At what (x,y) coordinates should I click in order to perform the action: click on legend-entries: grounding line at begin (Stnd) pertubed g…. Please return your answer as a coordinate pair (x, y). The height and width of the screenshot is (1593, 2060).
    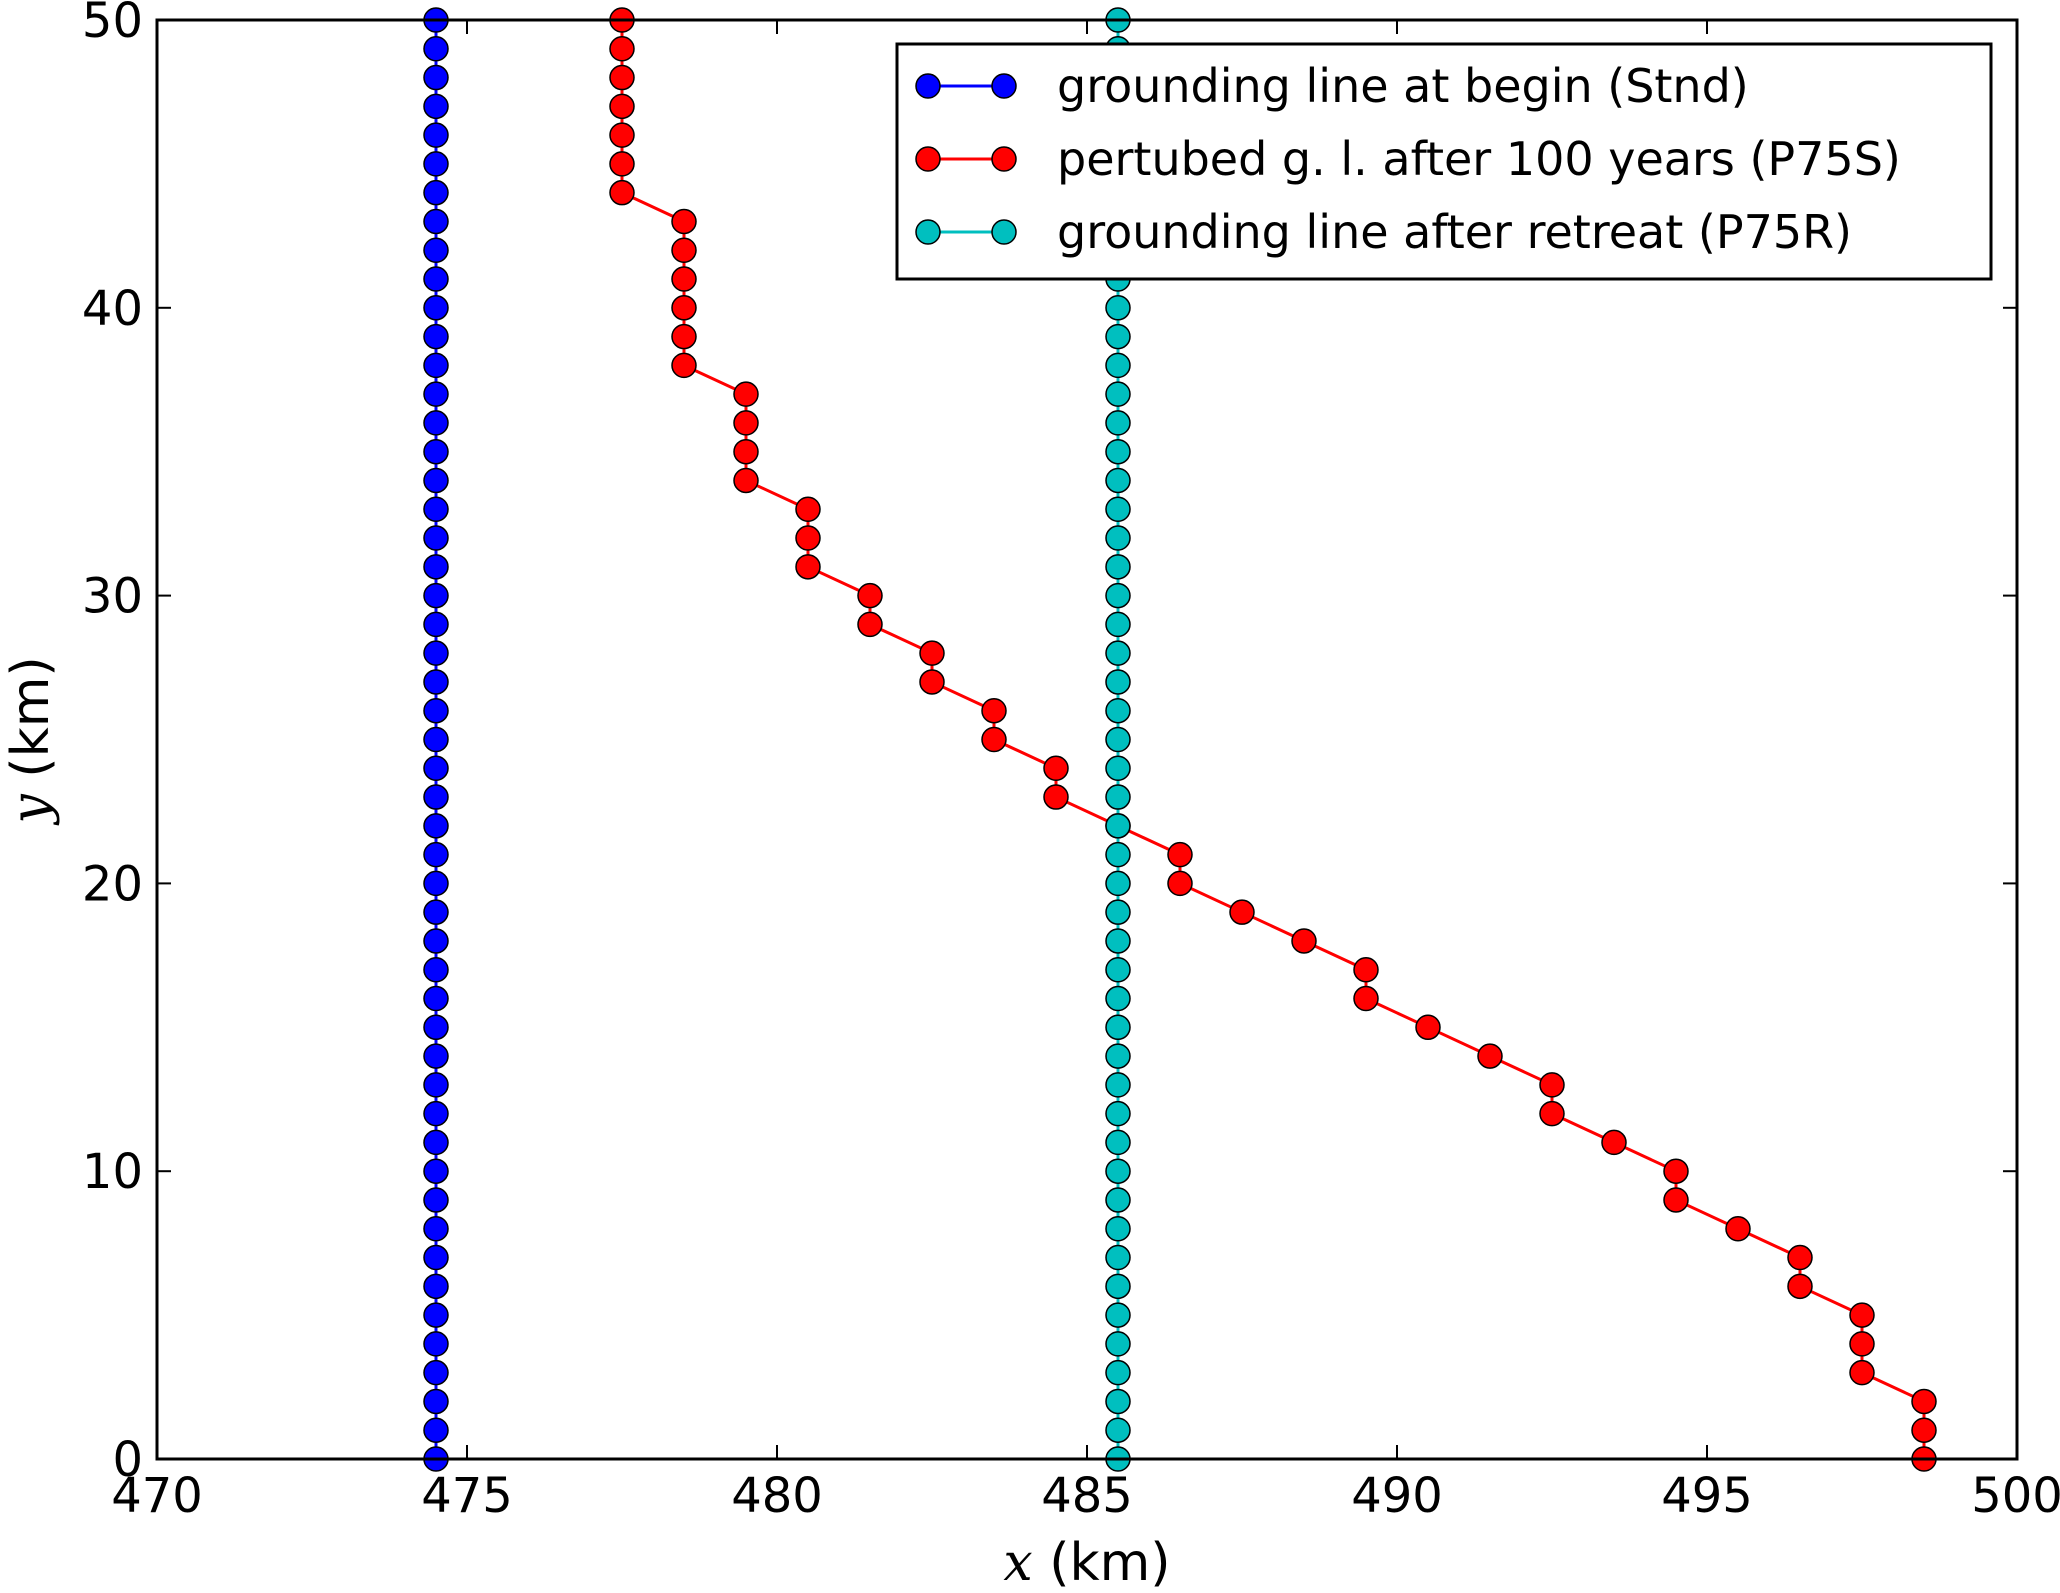
    Looking at the image, I should click on (1408, 159).